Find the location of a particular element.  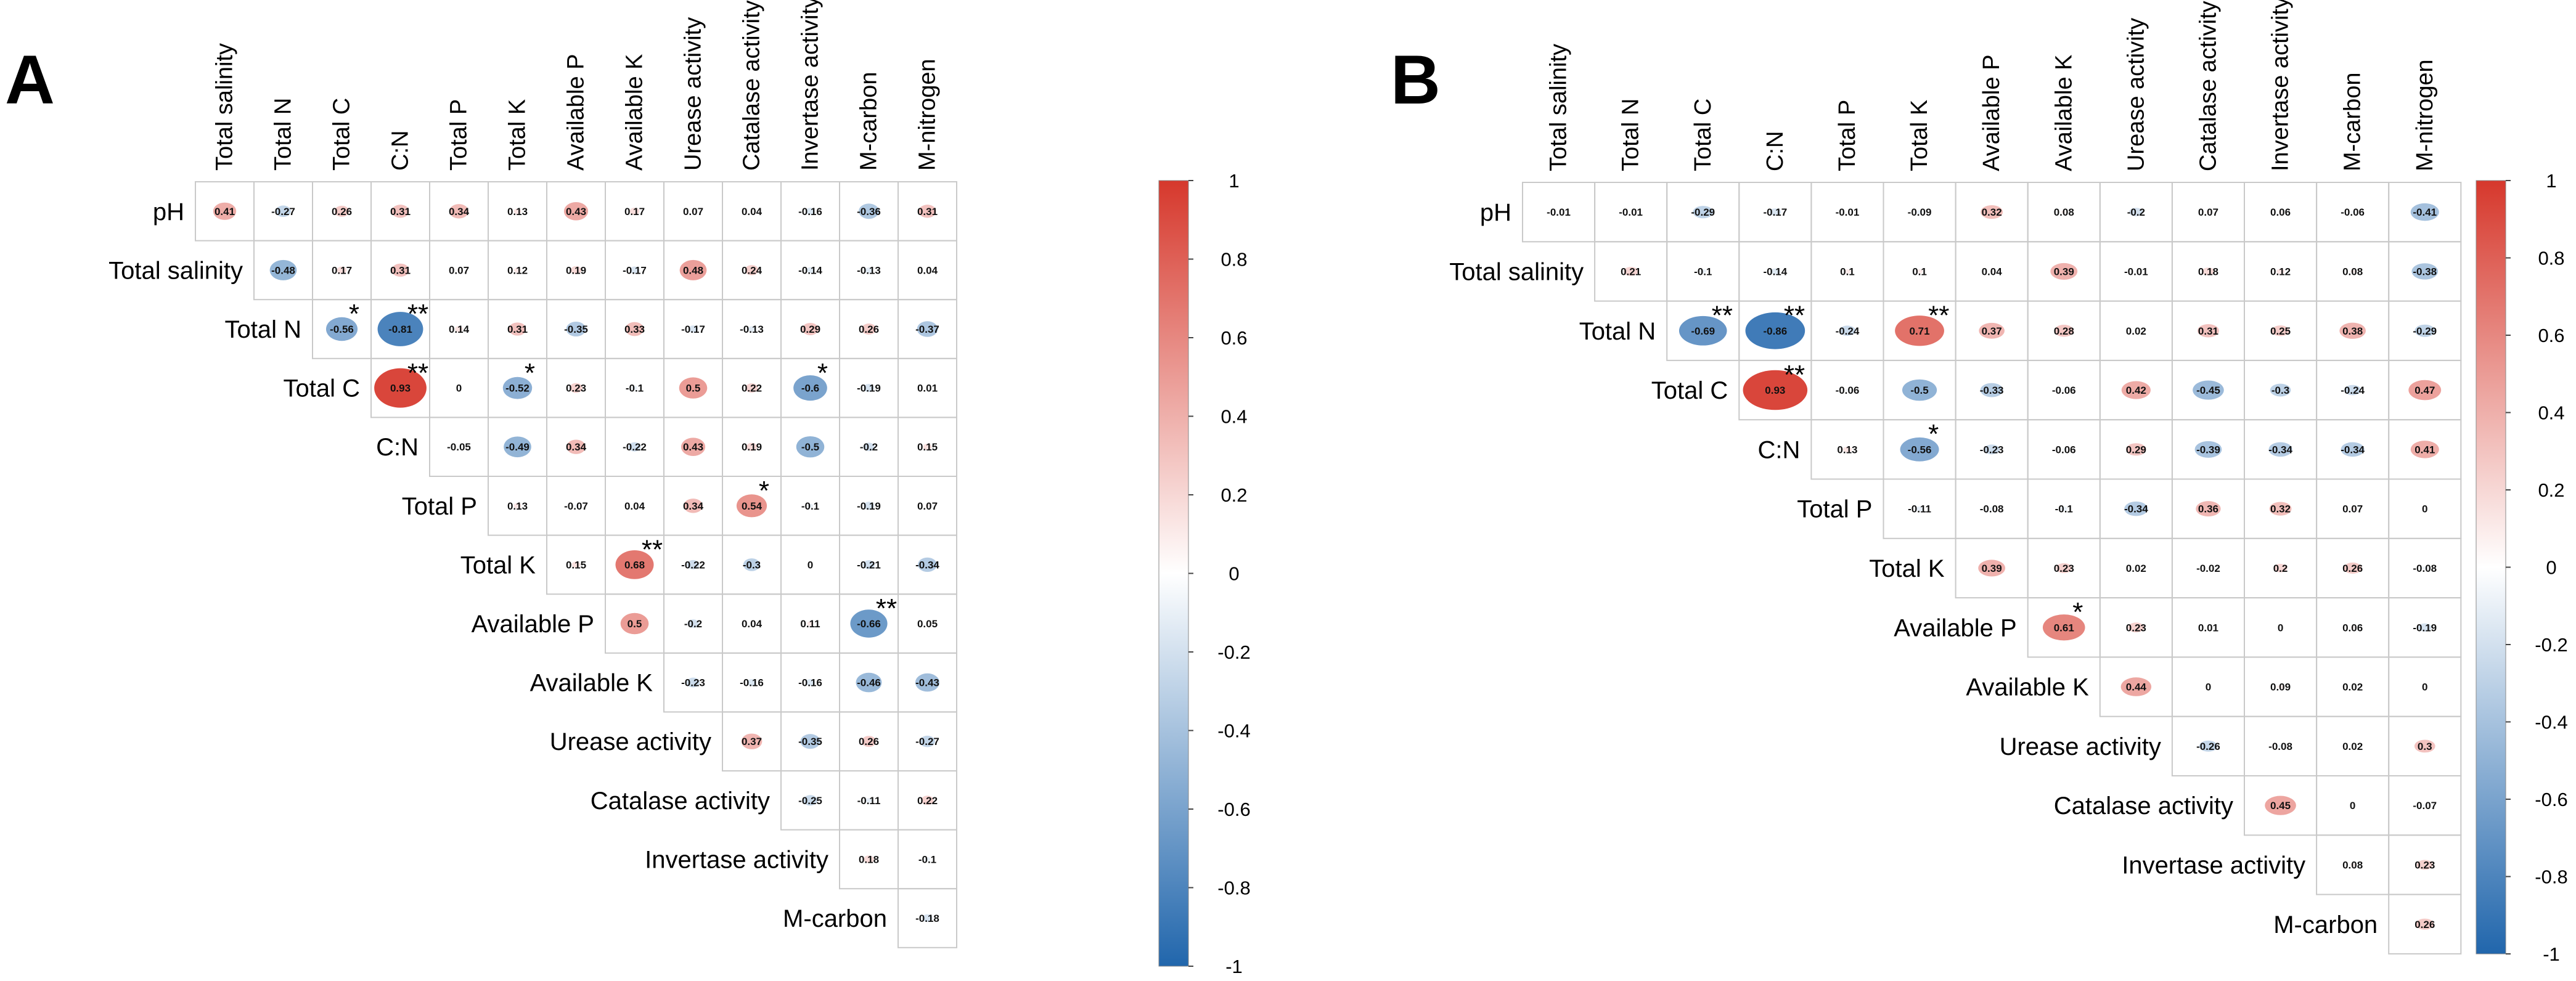

correlation-value: 0.47 is located at coordinates (2424, 391).